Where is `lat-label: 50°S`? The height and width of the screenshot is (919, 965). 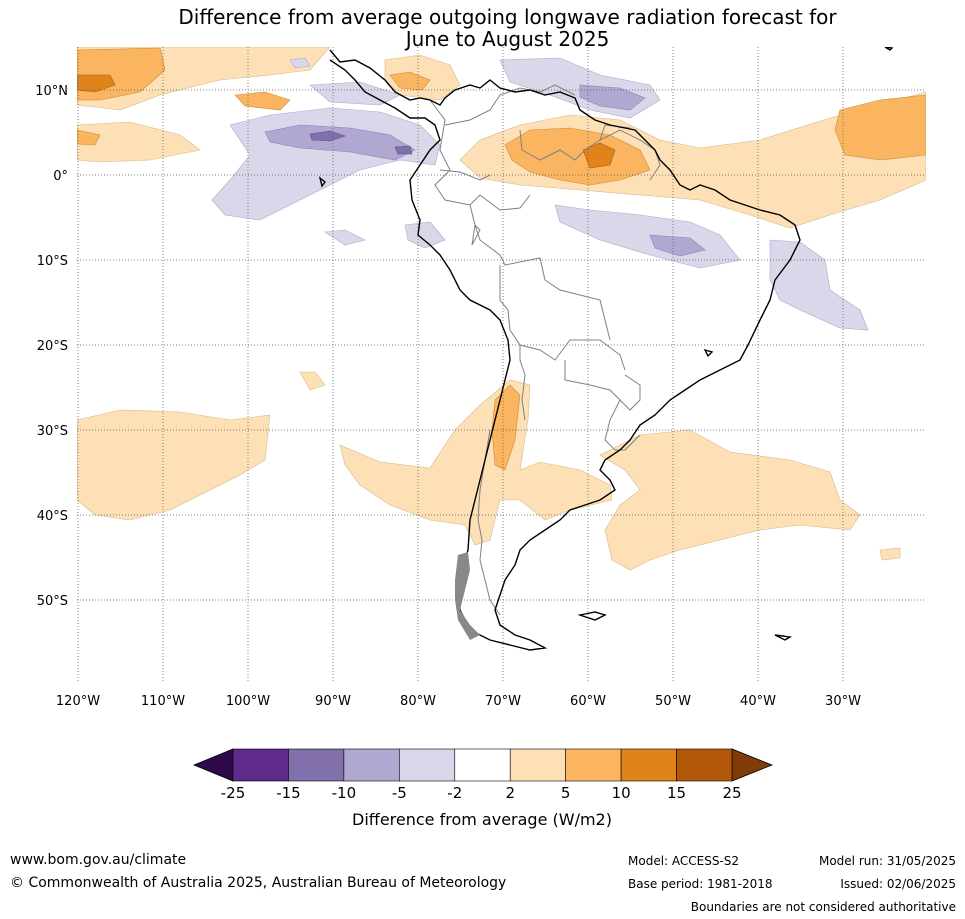
lat-label: 50°S is located at coordinates (52, 601).